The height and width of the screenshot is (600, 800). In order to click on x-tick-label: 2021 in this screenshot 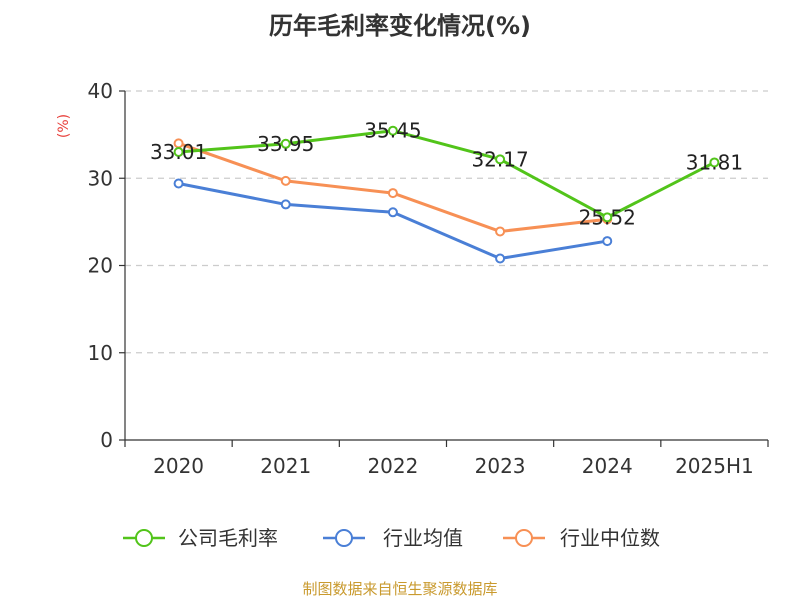, I will do `click(285, 466)`.